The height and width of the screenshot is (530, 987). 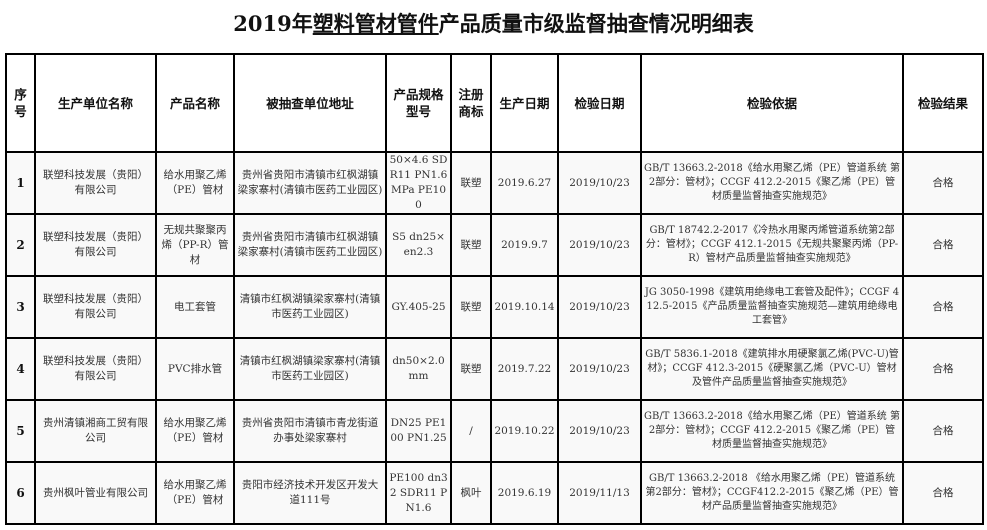 What do you see at coordinates (471, 493) in the screenshot?
I see `cell-trademark: 枫叶` at bounding box center [471, 493].